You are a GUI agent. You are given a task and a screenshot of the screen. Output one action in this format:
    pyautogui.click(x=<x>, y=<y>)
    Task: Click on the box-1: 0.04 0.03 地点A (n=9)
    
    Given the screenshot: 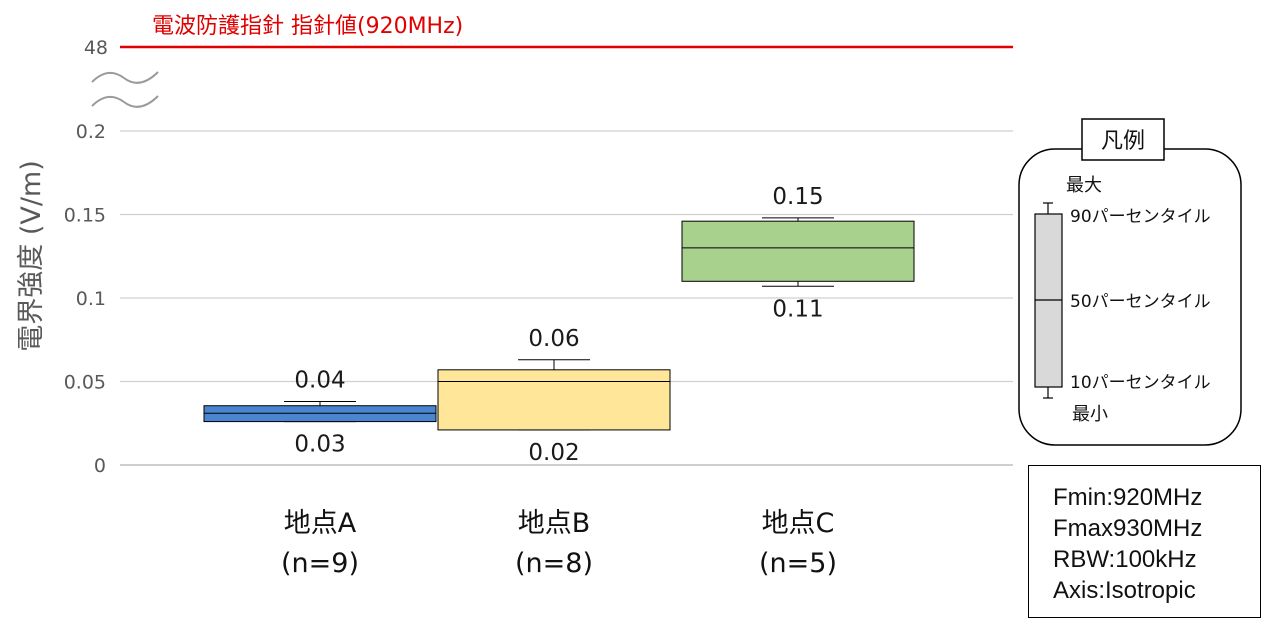 What is the action you would take?
    pyautogui.click(x=320, y=473)
    